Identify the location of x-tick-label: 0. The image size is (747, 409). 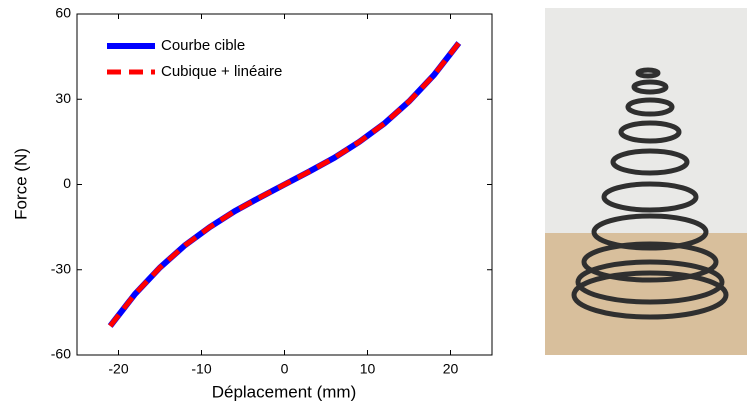
(285, 369).